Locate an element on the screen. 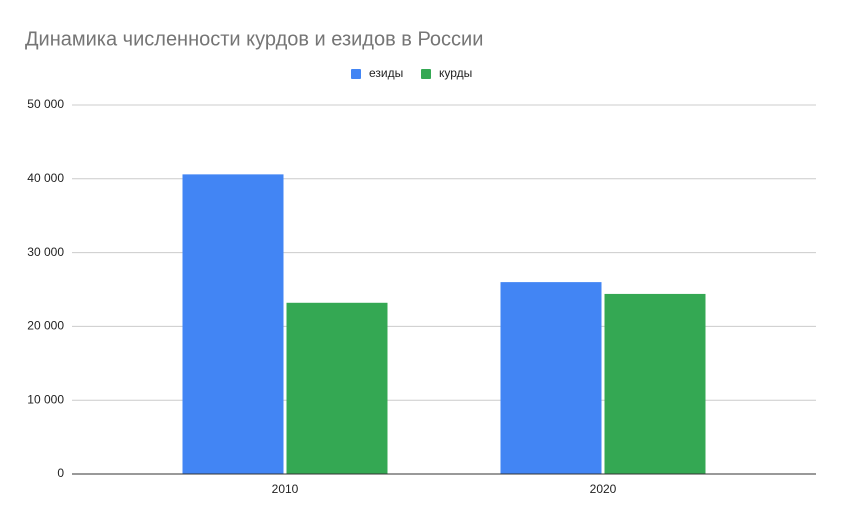 Image resolution: width=843 pixels, height=521 pixels. x-tick-label: 2020 is located at coordinates (603, 489).